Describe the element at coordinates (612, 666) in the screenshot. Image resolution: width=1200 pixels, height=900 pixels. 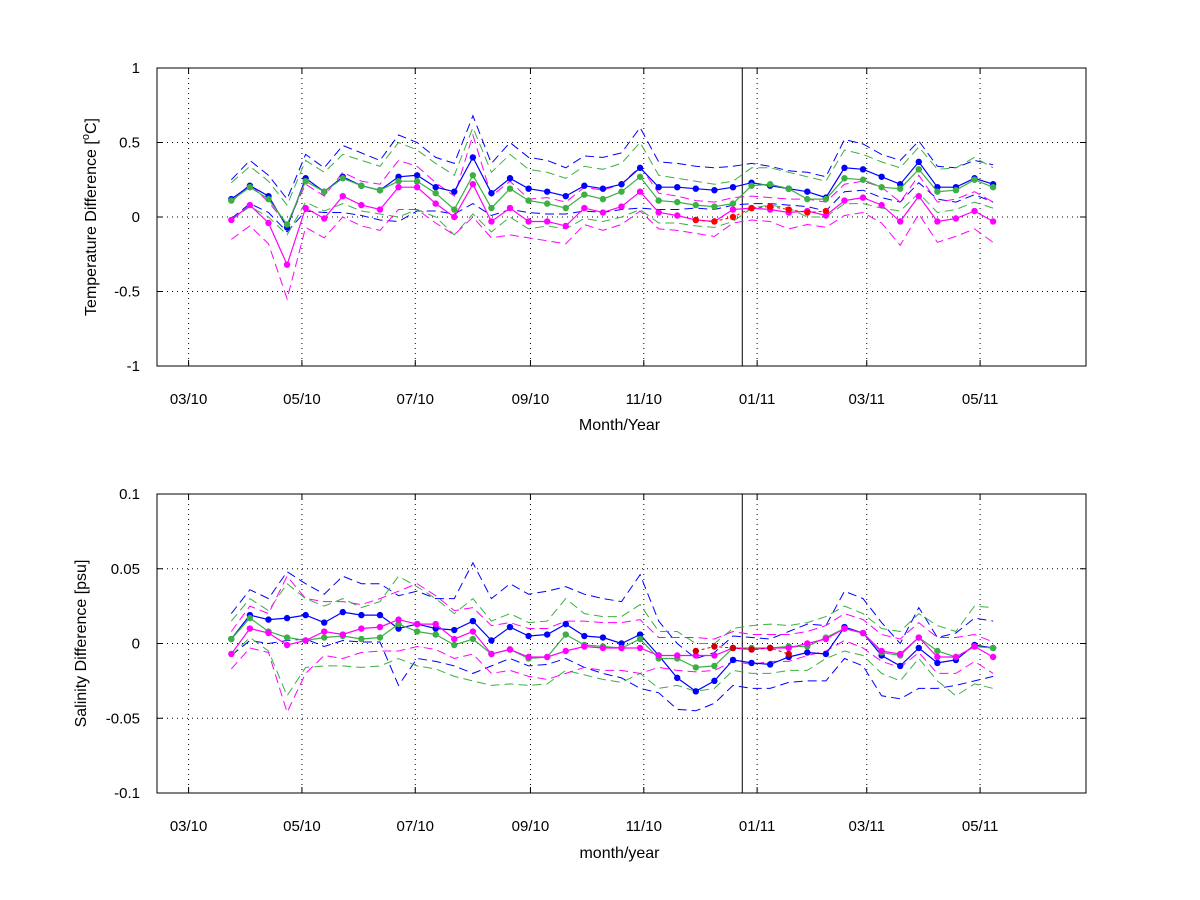
I see `series-1-lower-band` at that location.